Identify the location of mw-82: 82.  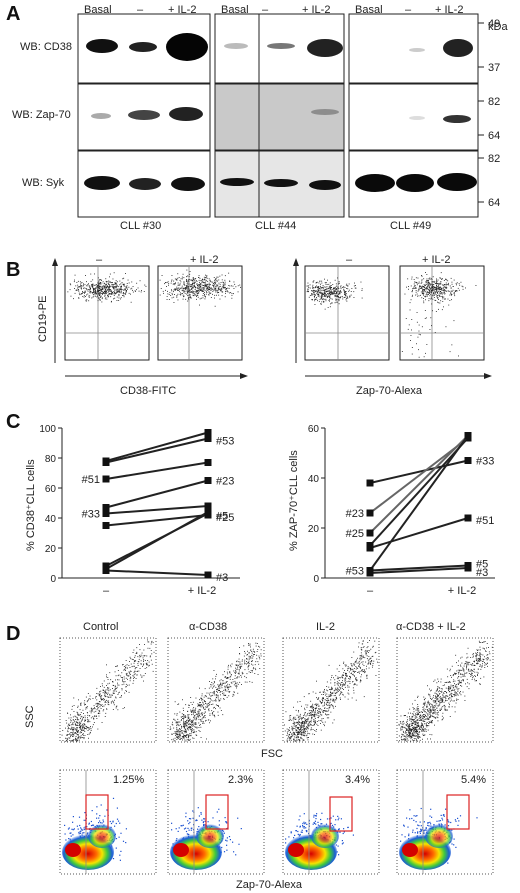
(494, 102).